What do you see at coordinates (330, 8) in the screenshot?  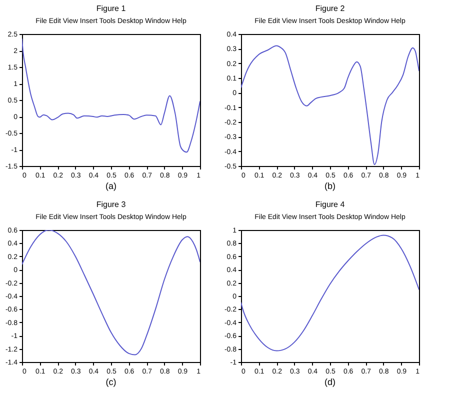 I see `chart-title: Figure 2` at bounding box center [330, 8].